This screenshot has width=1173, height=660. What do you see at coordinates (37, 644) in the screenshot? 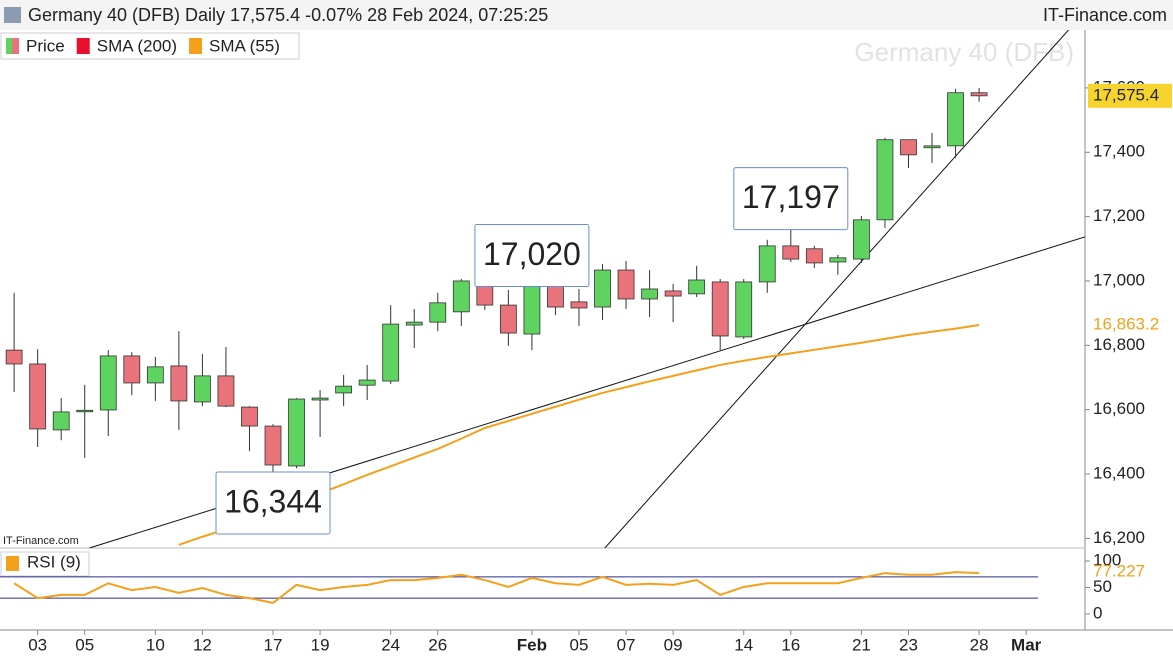
I see `x-tick-label: 03` at bounding box center [37, 644].